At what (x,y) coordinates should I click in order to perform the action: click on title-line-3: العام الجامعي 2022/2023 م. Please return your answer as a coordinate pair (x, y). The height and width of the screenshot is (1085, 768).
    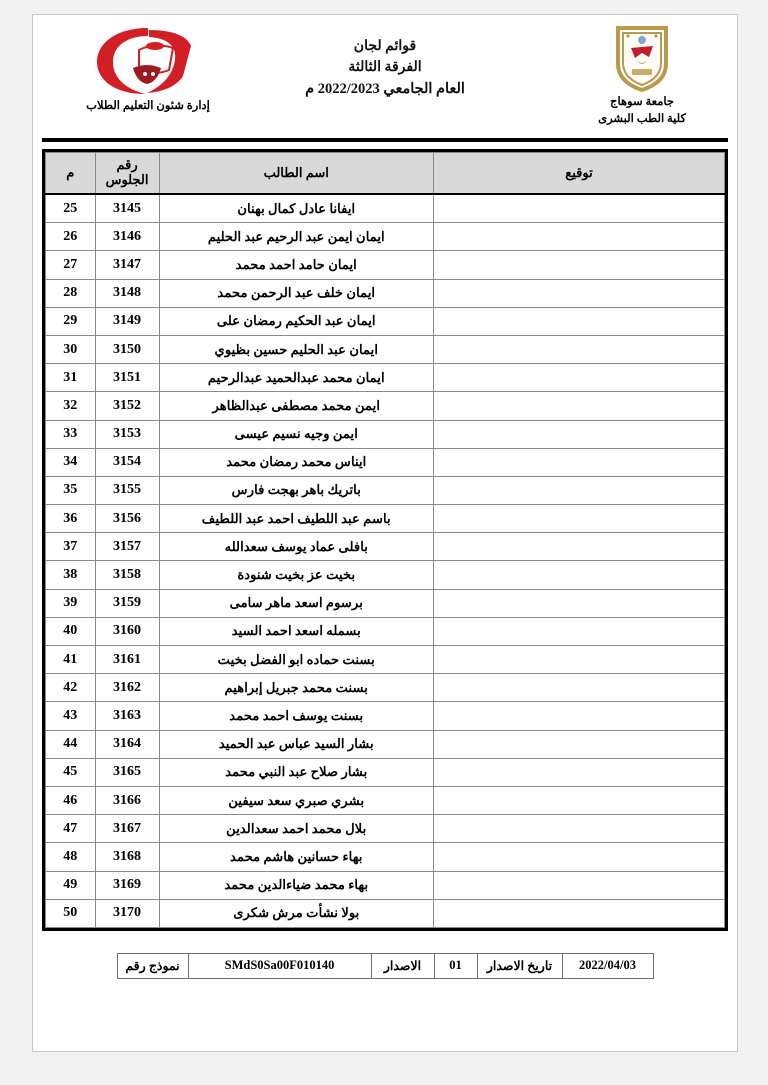
    Looking at the image, I should click on (385, 89).